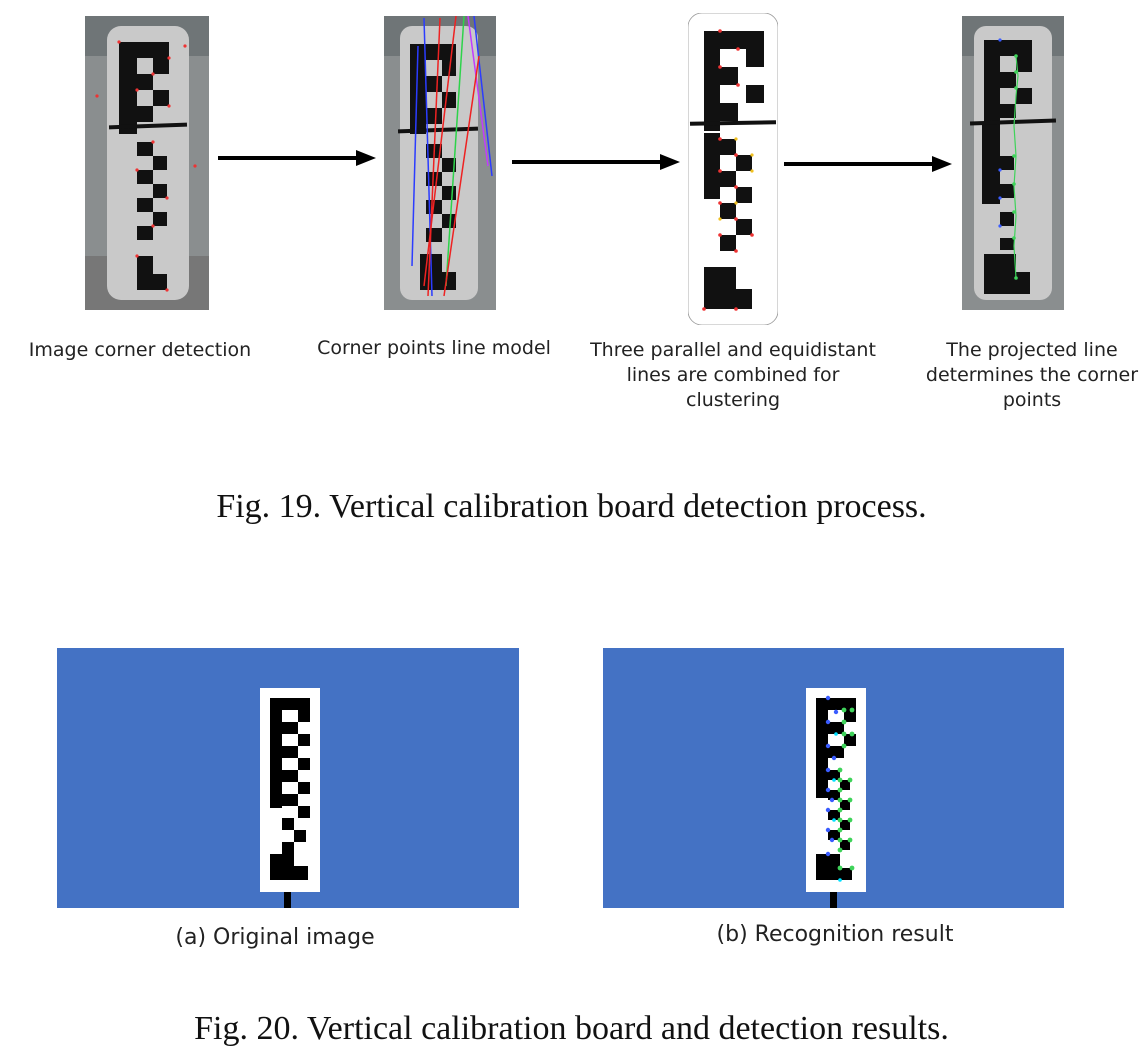 This screenshot has height=1055, width=1143. Describe the element at coordinates (833, 778) in the screenshot. I see `panel-recognition-result` at that location.